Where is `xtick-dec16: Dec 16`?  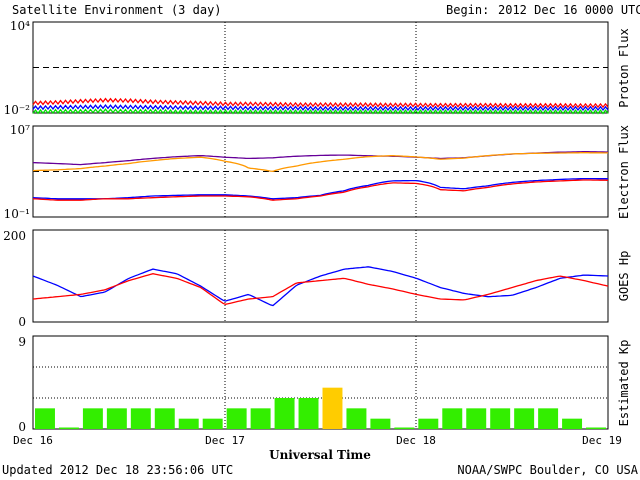
xtick-dec16: Dec 16 is located at coordinates (33, 440).